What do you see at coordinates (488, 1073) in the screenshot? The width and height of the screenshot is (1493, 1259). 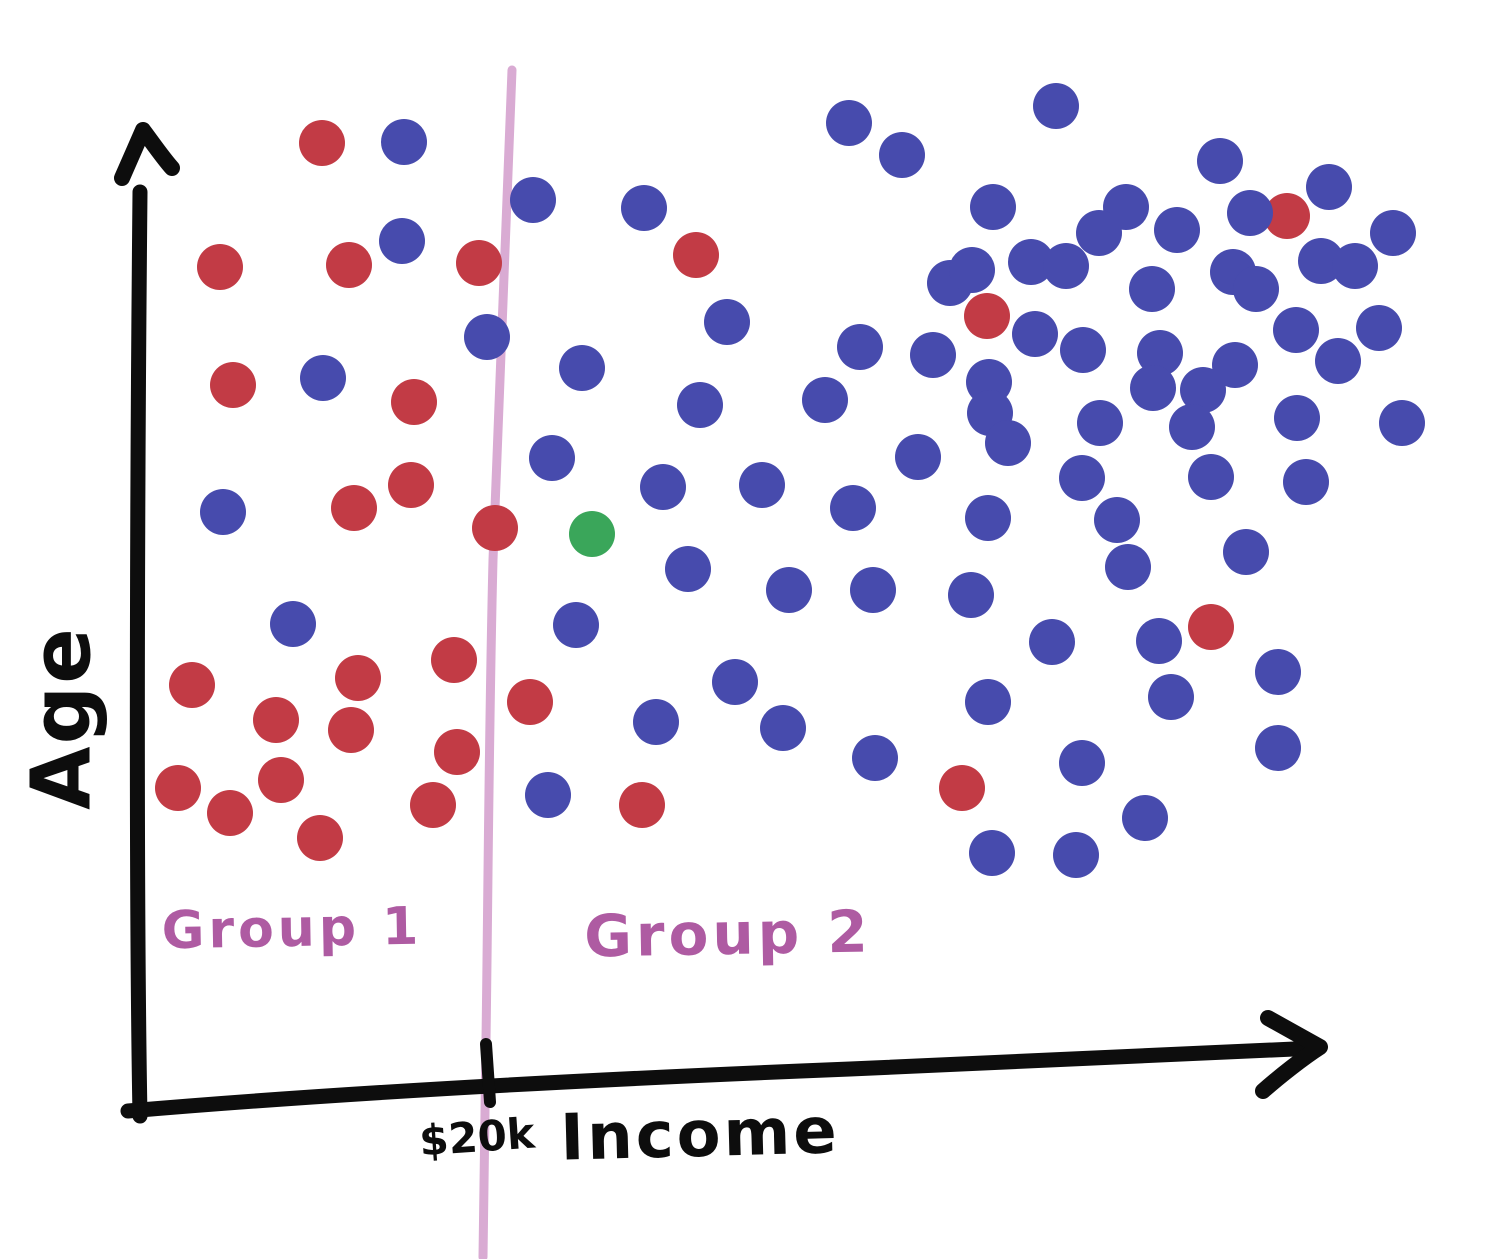 I see `x-axis-tick-20k` at bounding box center [488, 1073].